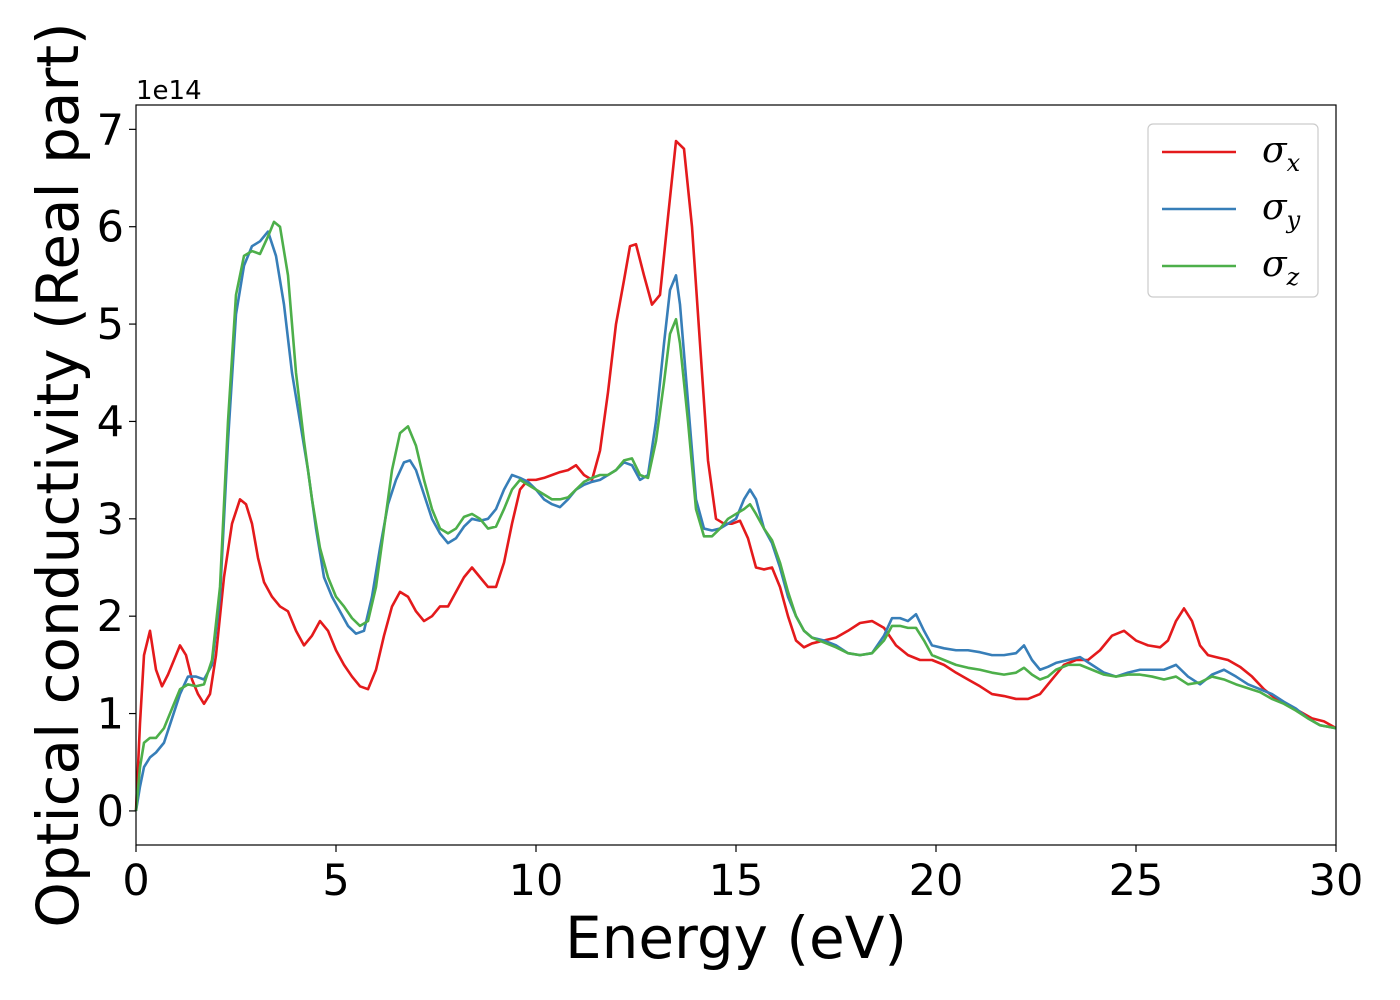 The image size is (1400, 1000). Describe the element at coordinates (1281, 267) in the screenshot. I see `legend-label-z: σz` at that location.